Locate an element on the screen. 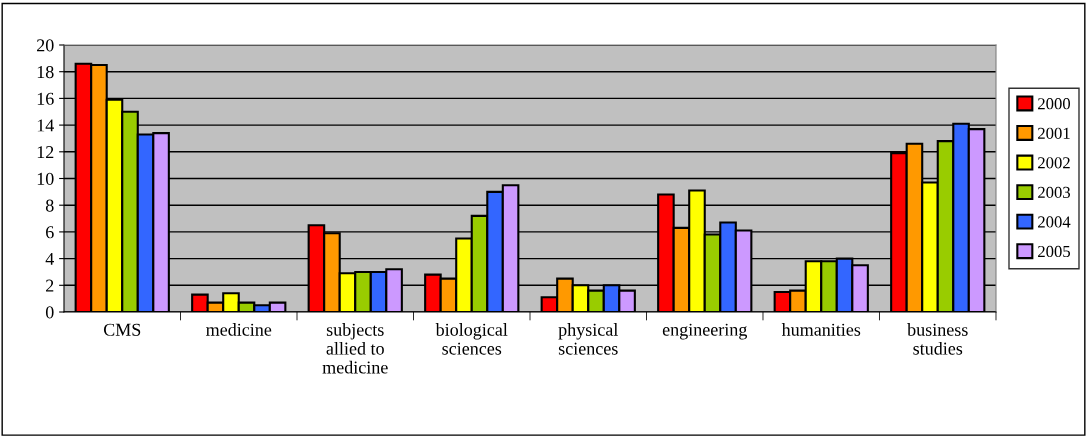 This screenshot has height=436, width=1087. x-tick-label: humanities is located at coordinates (821, 329).